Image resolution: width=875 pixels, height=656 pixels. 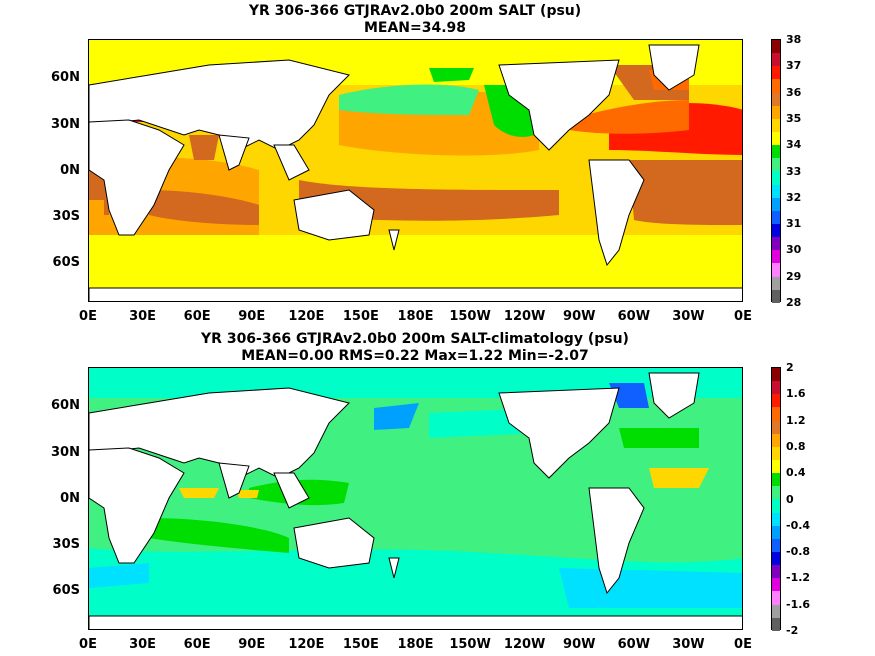 I want to click on patch-natl-orange, so click(x=629, y=117).